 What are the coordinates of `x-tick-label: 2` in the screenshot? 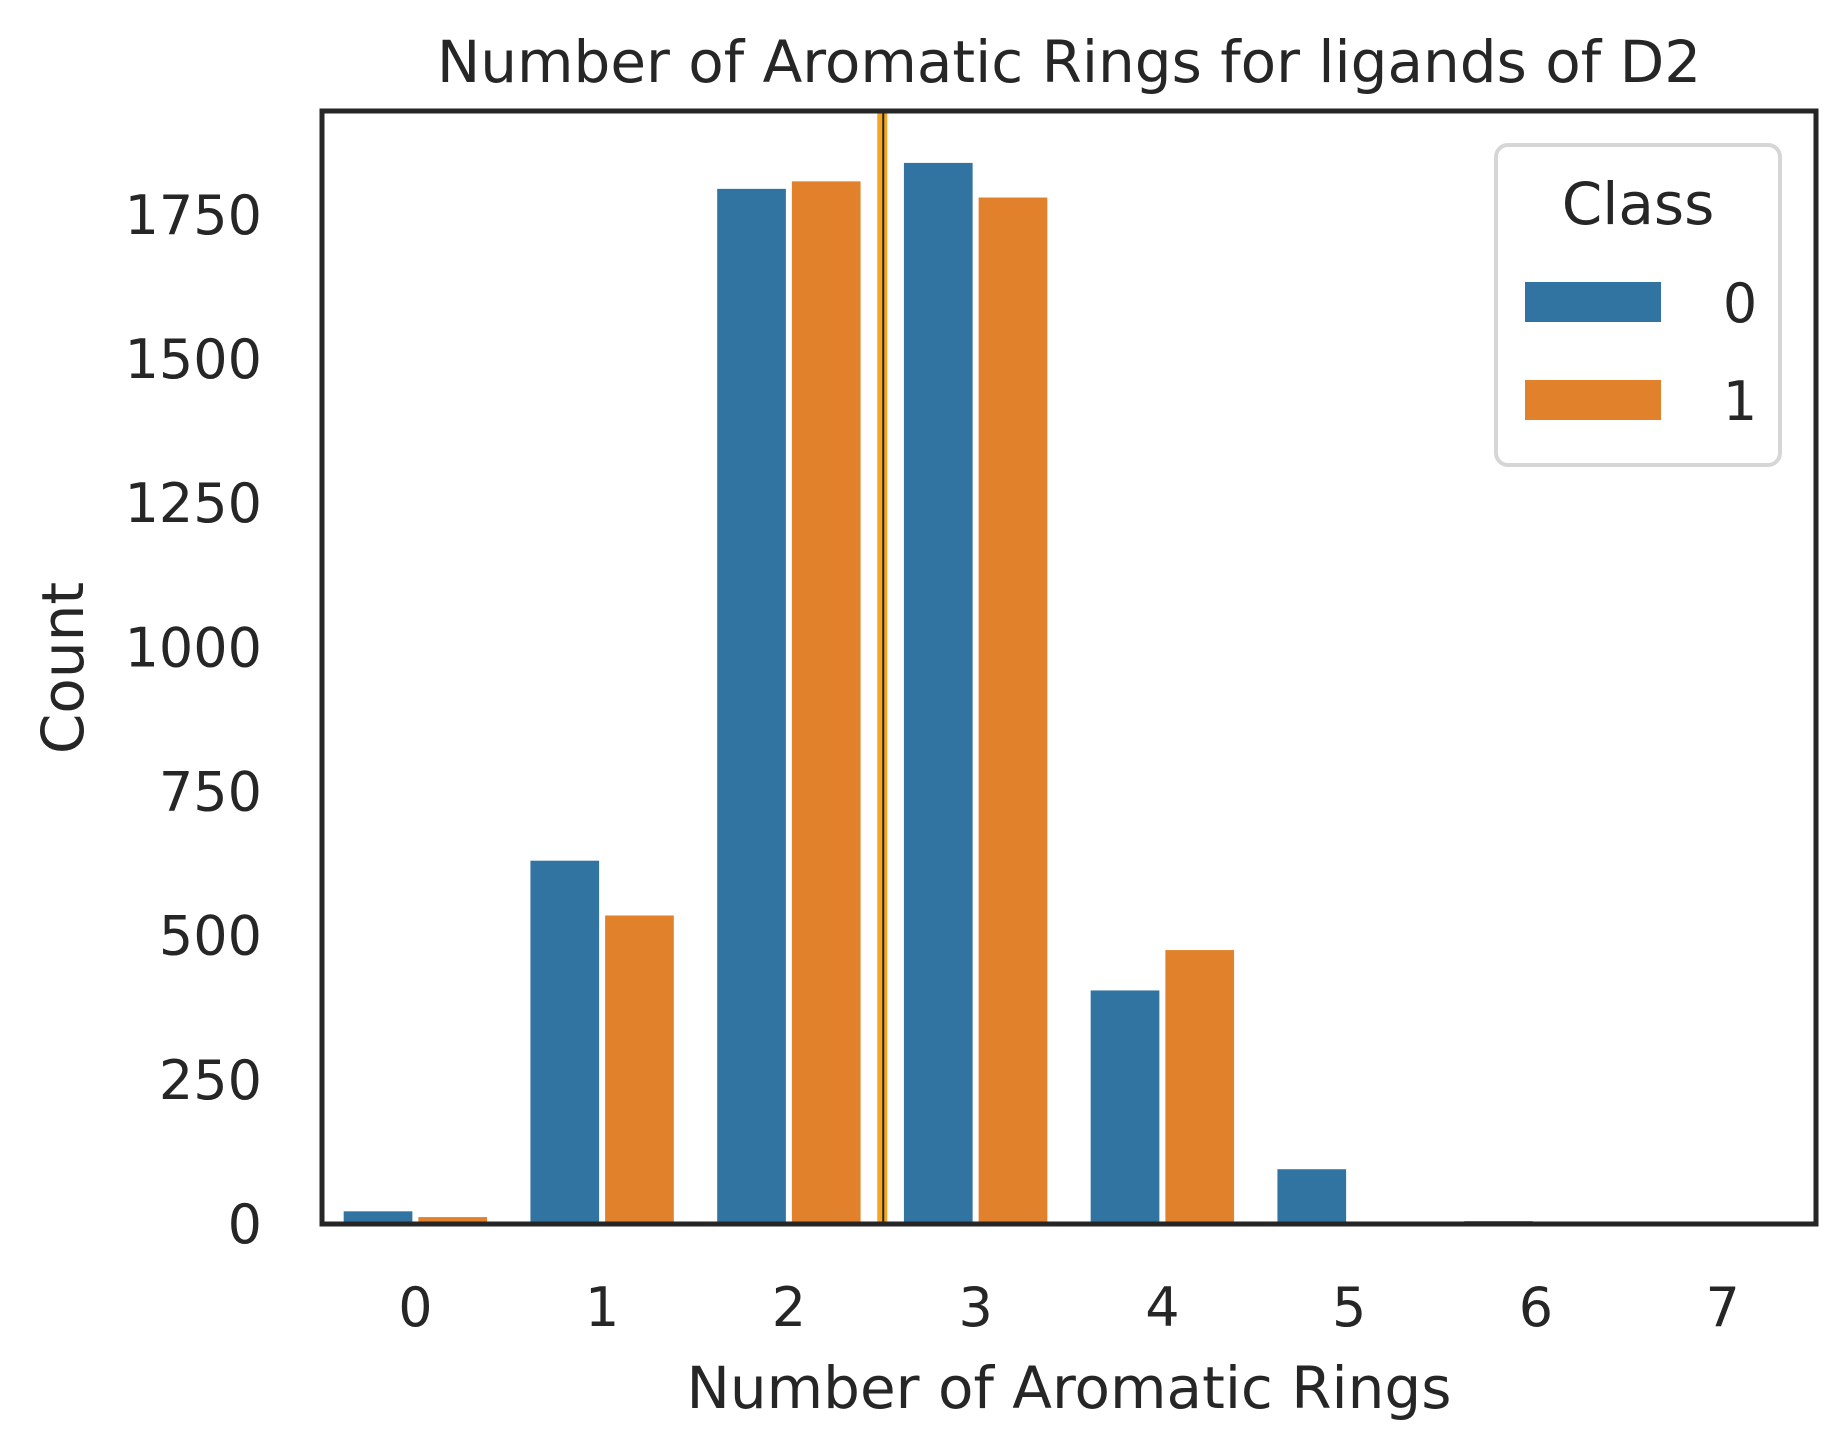 It's located at (789, 1307).